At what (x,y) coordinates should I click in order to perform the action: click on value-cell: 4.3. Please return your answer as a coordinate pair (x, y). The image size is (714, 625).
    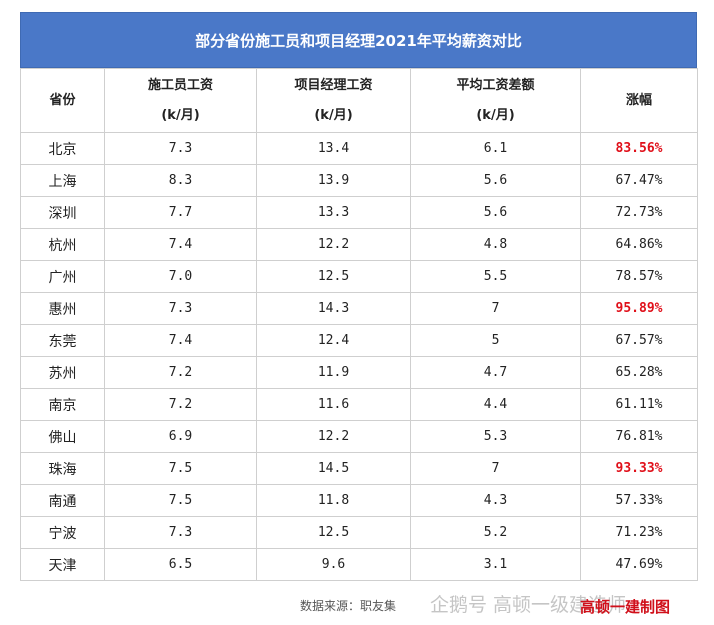
    Looking at the image, I should click on (495, 500).